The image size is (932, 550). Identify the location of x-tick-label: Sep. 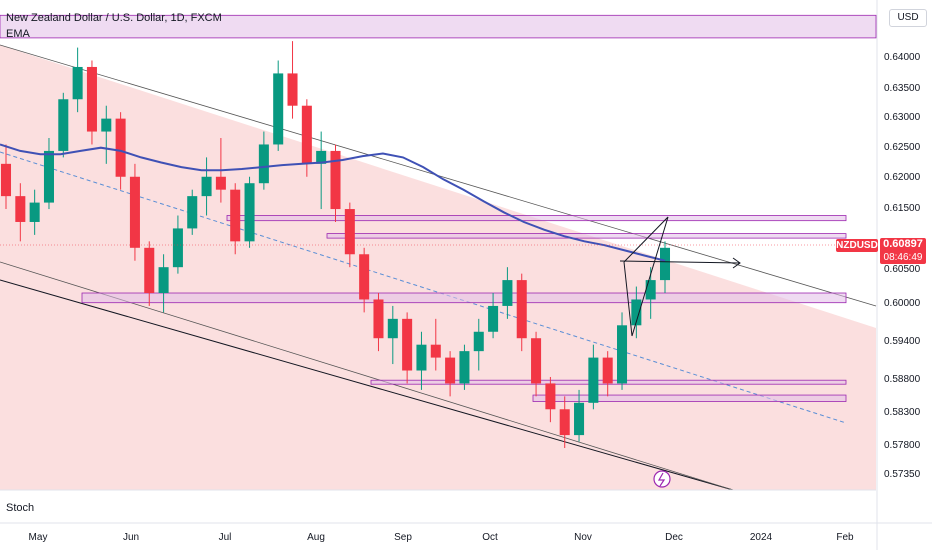
(403, 537).